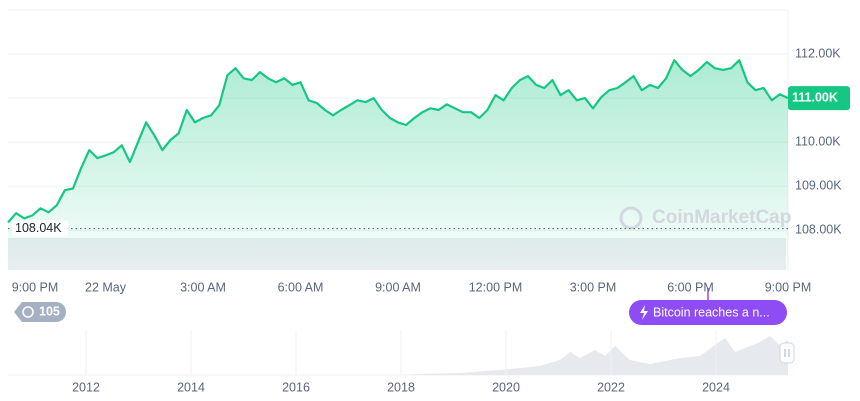 This screenshot has width=860, height=401. Describe the element at coordinates (191, 387) in the screenshot. I see `navigator-year: 2014` at that location.